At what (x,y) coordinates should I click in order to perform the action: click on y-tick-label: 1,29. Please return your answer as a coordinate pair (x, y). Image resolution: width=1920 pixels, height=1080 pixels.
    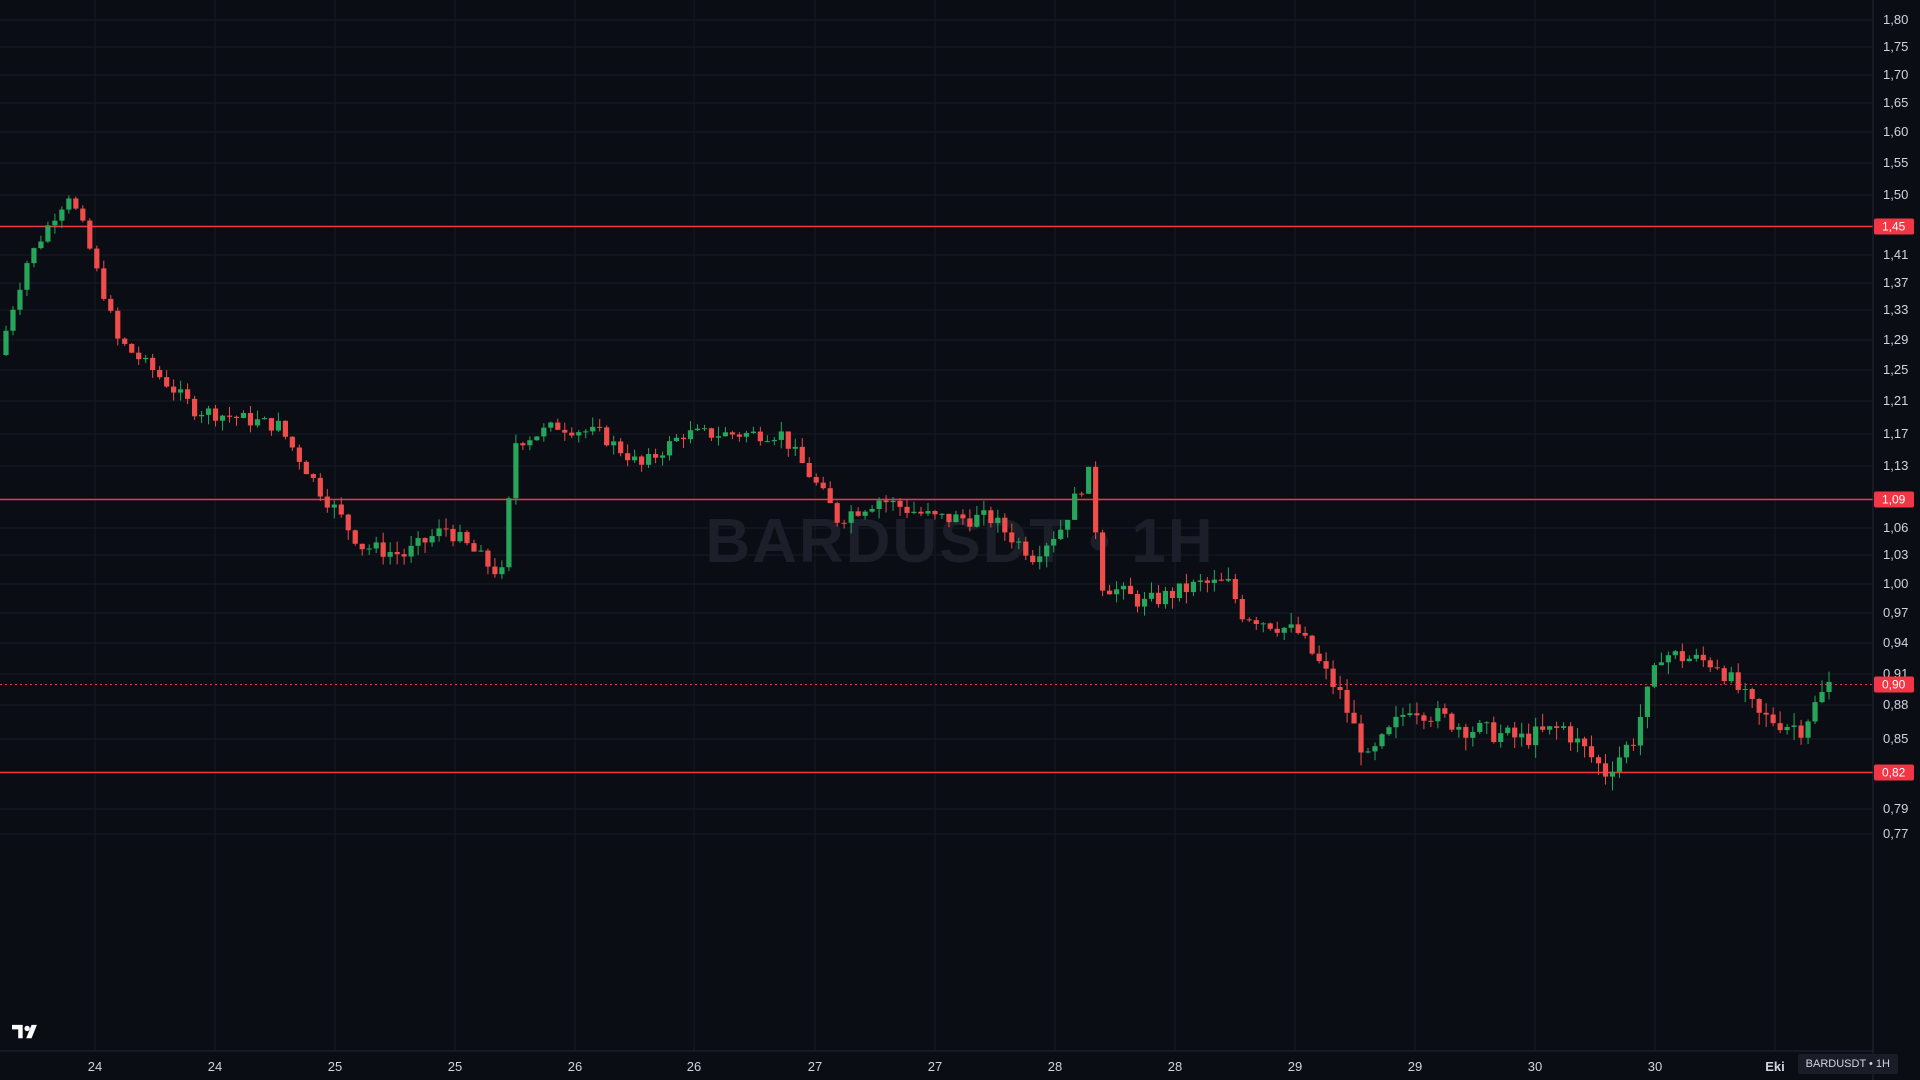
    Looking at the image, I should click on (1895, 339).